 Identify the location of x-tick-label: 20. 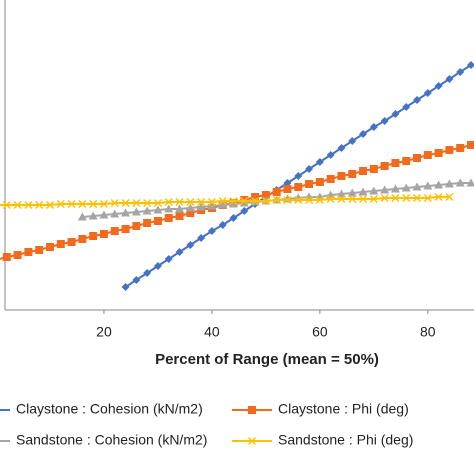
(104, 332).